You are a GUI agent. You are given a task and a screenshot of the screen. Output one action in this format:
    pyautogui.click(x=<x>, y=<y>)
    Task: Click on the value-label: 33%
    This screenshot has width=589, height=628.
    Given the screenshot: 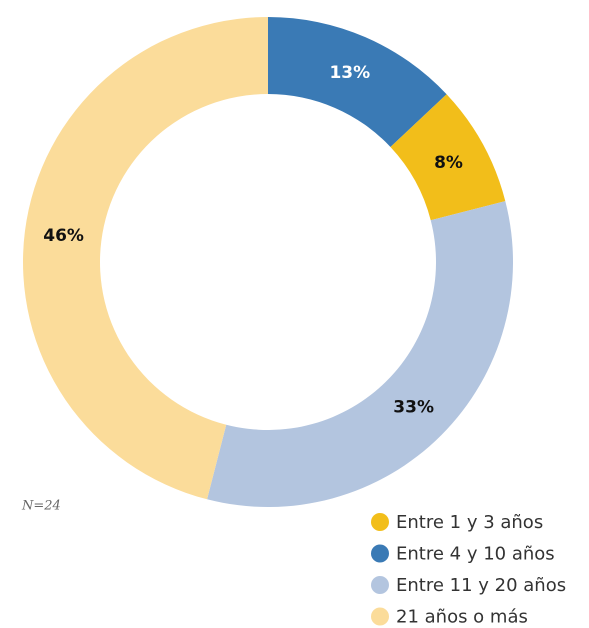 What is the action you would take?
    pyautogui.click(x=413, y=408)
    